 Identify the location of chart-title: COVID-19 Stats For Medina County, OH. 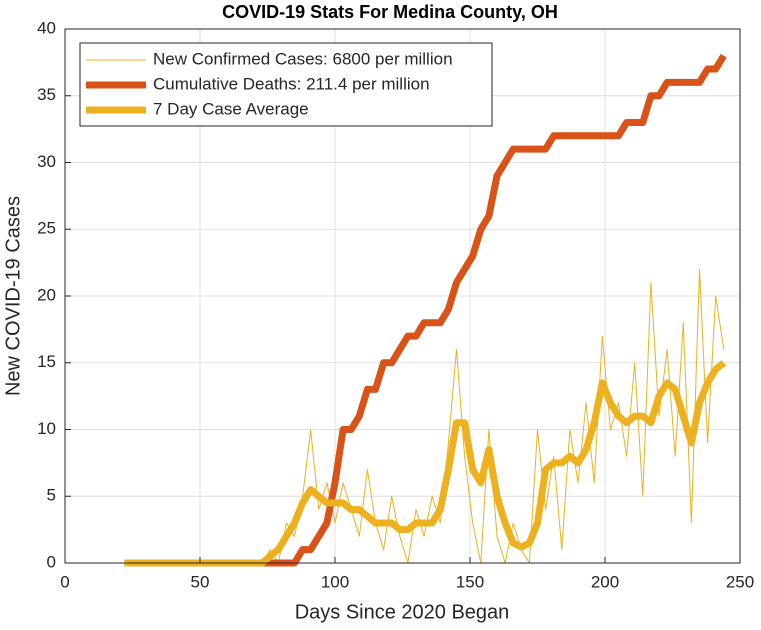
(390, 12).